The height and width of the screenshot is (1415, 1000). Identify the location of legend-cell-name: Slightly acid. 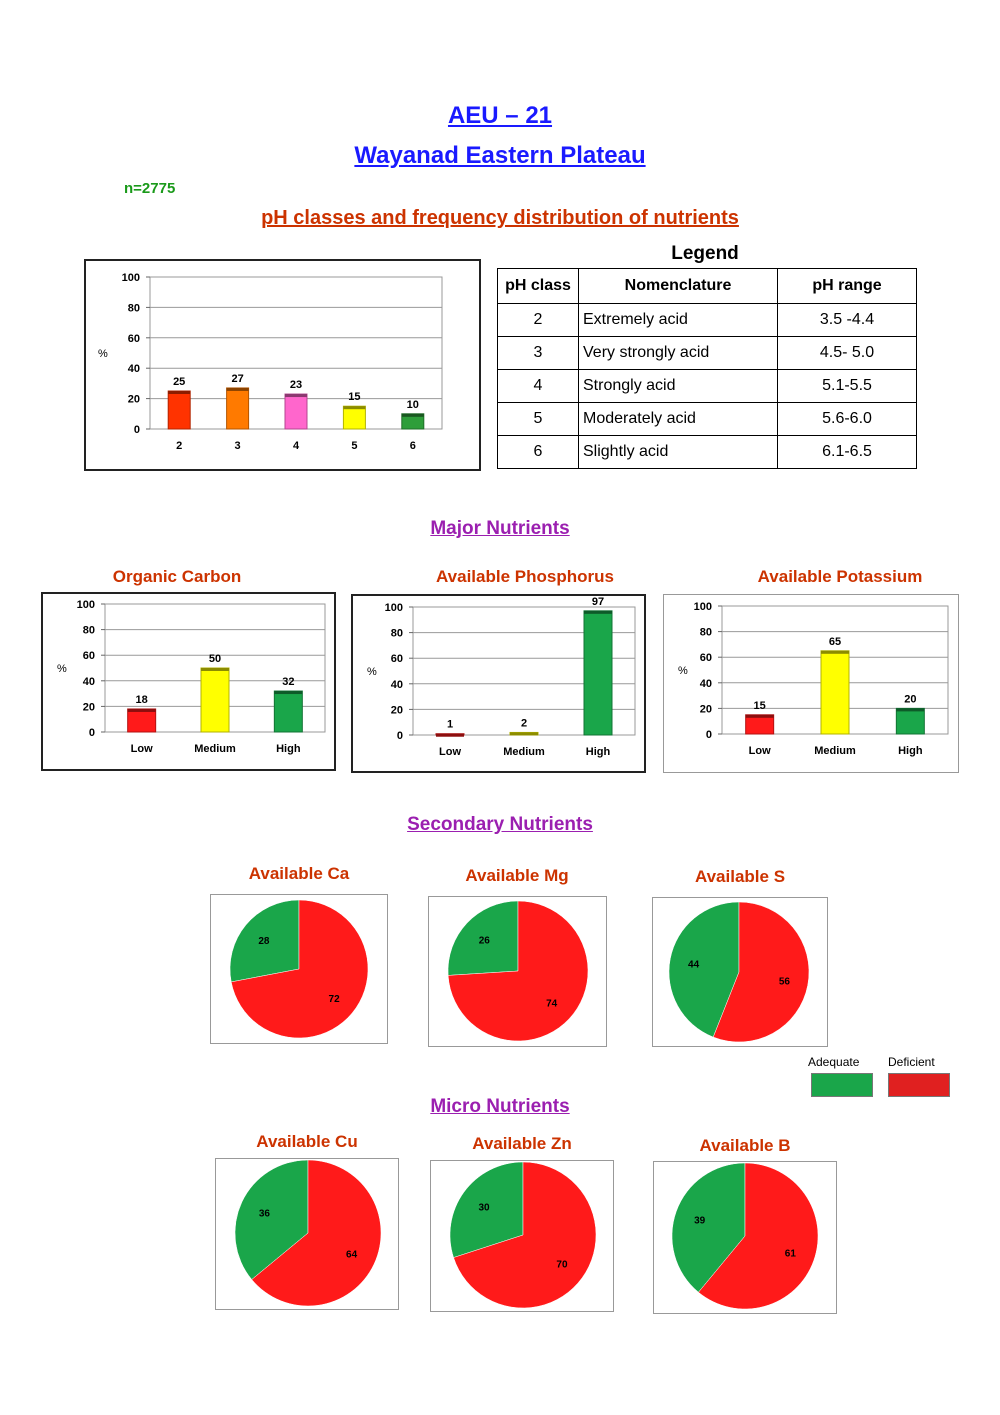
(678, 452).